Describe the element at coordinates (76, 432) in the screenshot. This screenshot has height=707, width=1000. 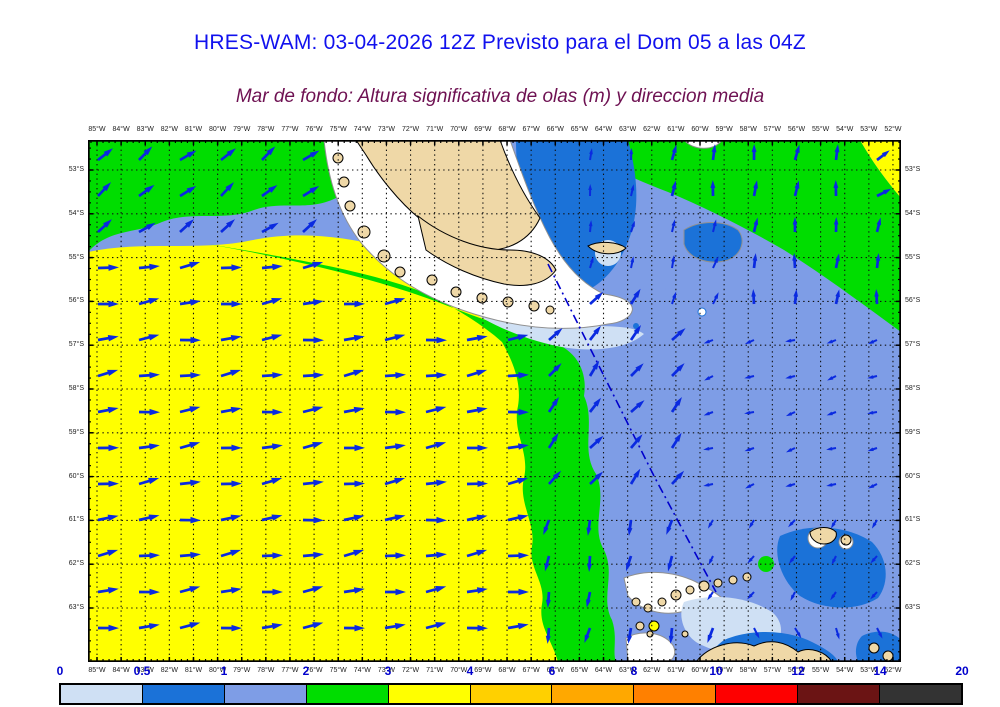
I see `lat-label-left: 59°S` at that location.